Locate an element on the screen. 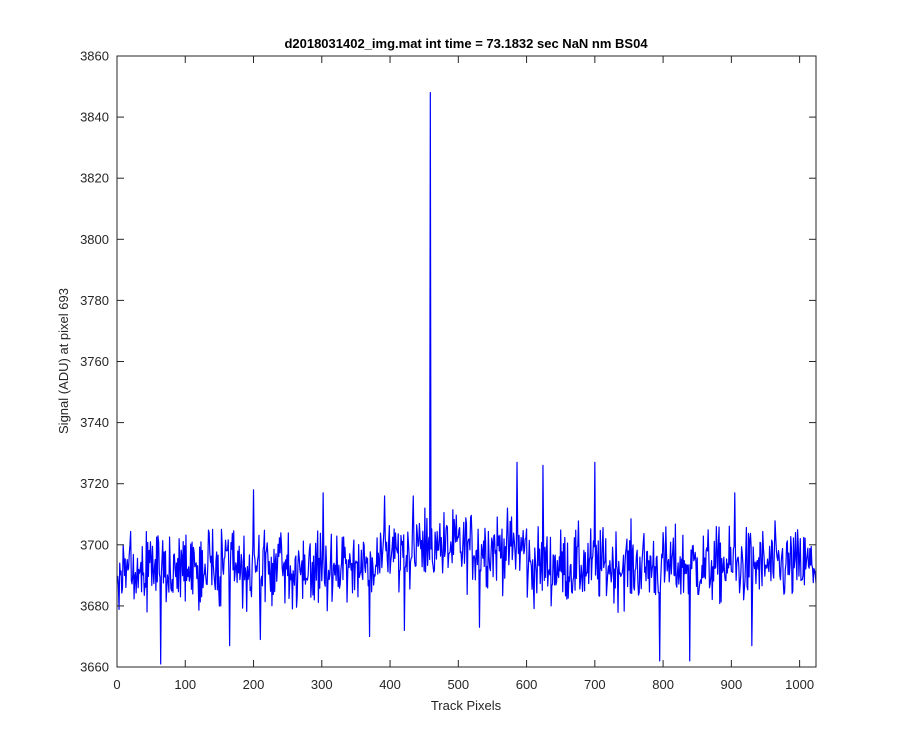  x-tick-label: 800 is located at coordinates (663, 684).